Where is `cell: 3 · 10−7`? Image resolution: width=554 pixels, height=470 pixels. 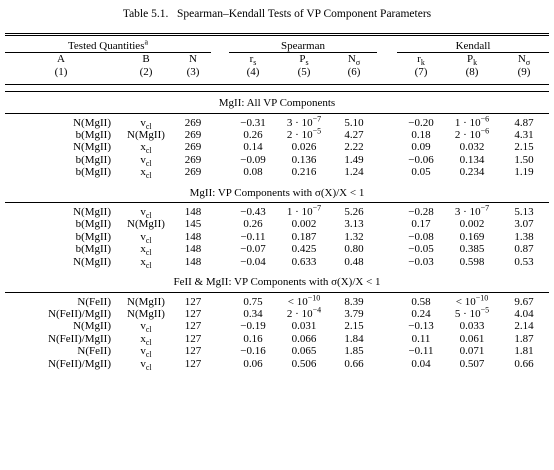 cell: 3 · 10−7 is located at coordinates (304, 121).